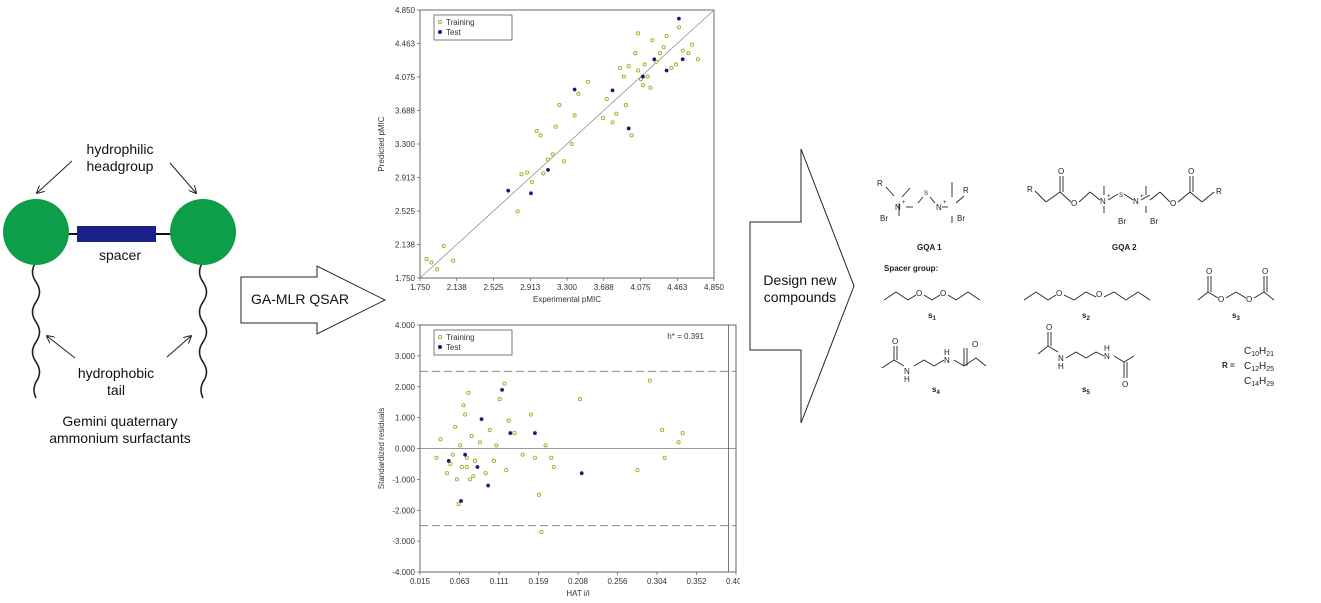 This screenshot has width=1321, height=603. I want to click on qsar-arrow-shape, so click(313, 300).